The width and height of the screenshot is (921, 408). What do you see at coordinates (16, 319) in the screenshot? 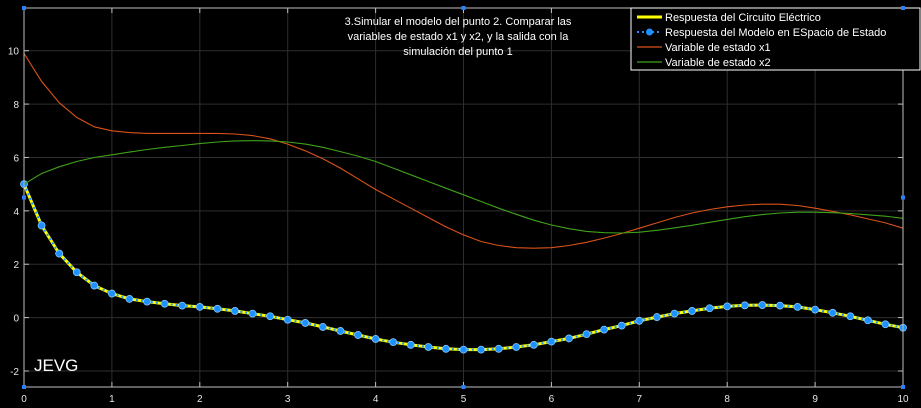
I see `y-tick-label: 0` at bounding box center [16, 319].